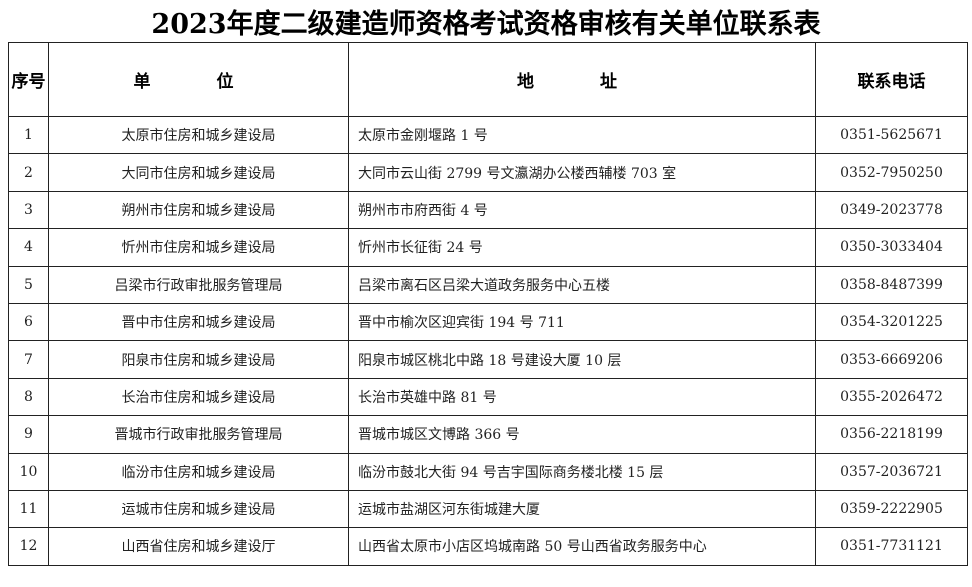 The height and width of the screenshot is (587, 972). What do you see at coordinates (198, 359) in the screenshot?
I see `cell-unit: 阳泉市住房和城乡建设局` at bounding box center [198, 359].